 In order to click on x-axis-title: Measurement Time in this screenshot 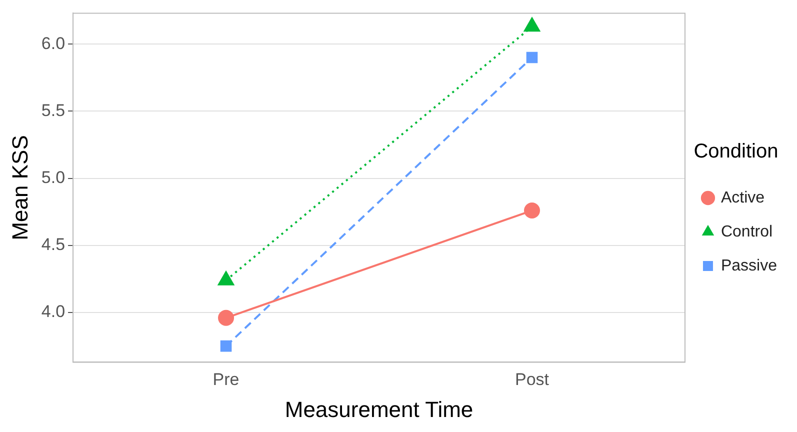, I will do `click(379, 409)`.